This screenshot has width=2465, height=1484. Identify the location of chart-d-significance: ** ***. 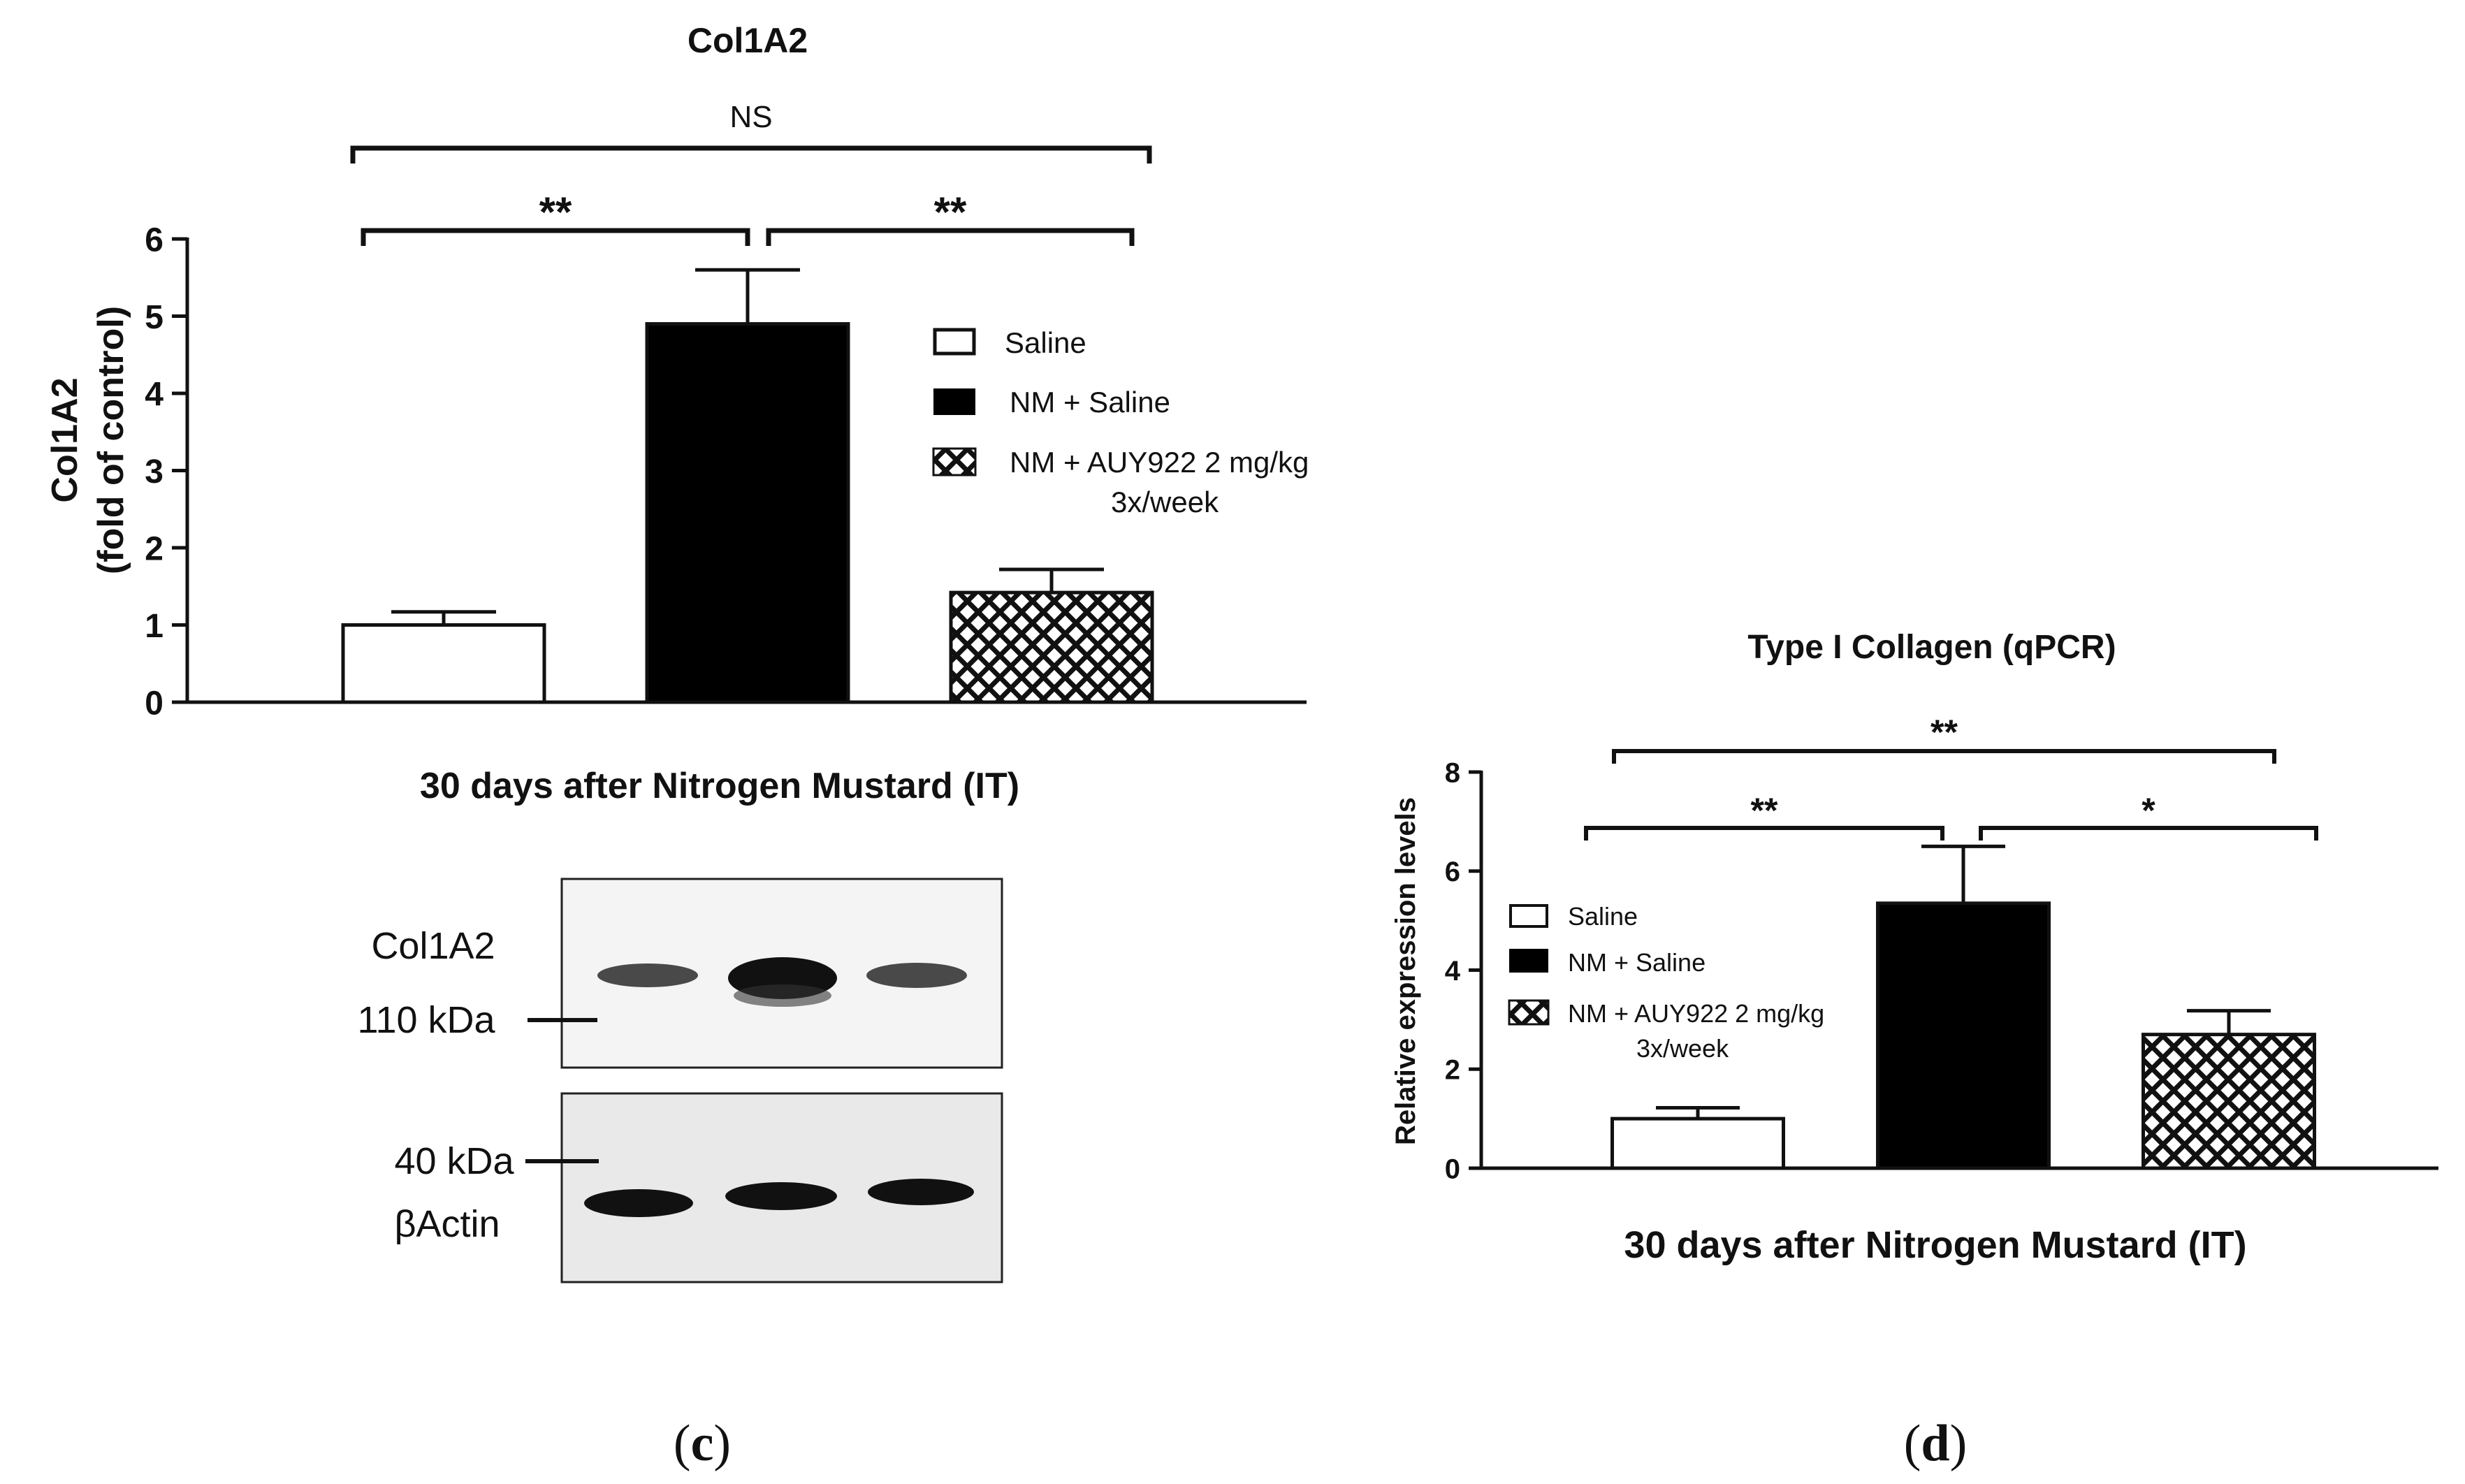
(1951, 777).